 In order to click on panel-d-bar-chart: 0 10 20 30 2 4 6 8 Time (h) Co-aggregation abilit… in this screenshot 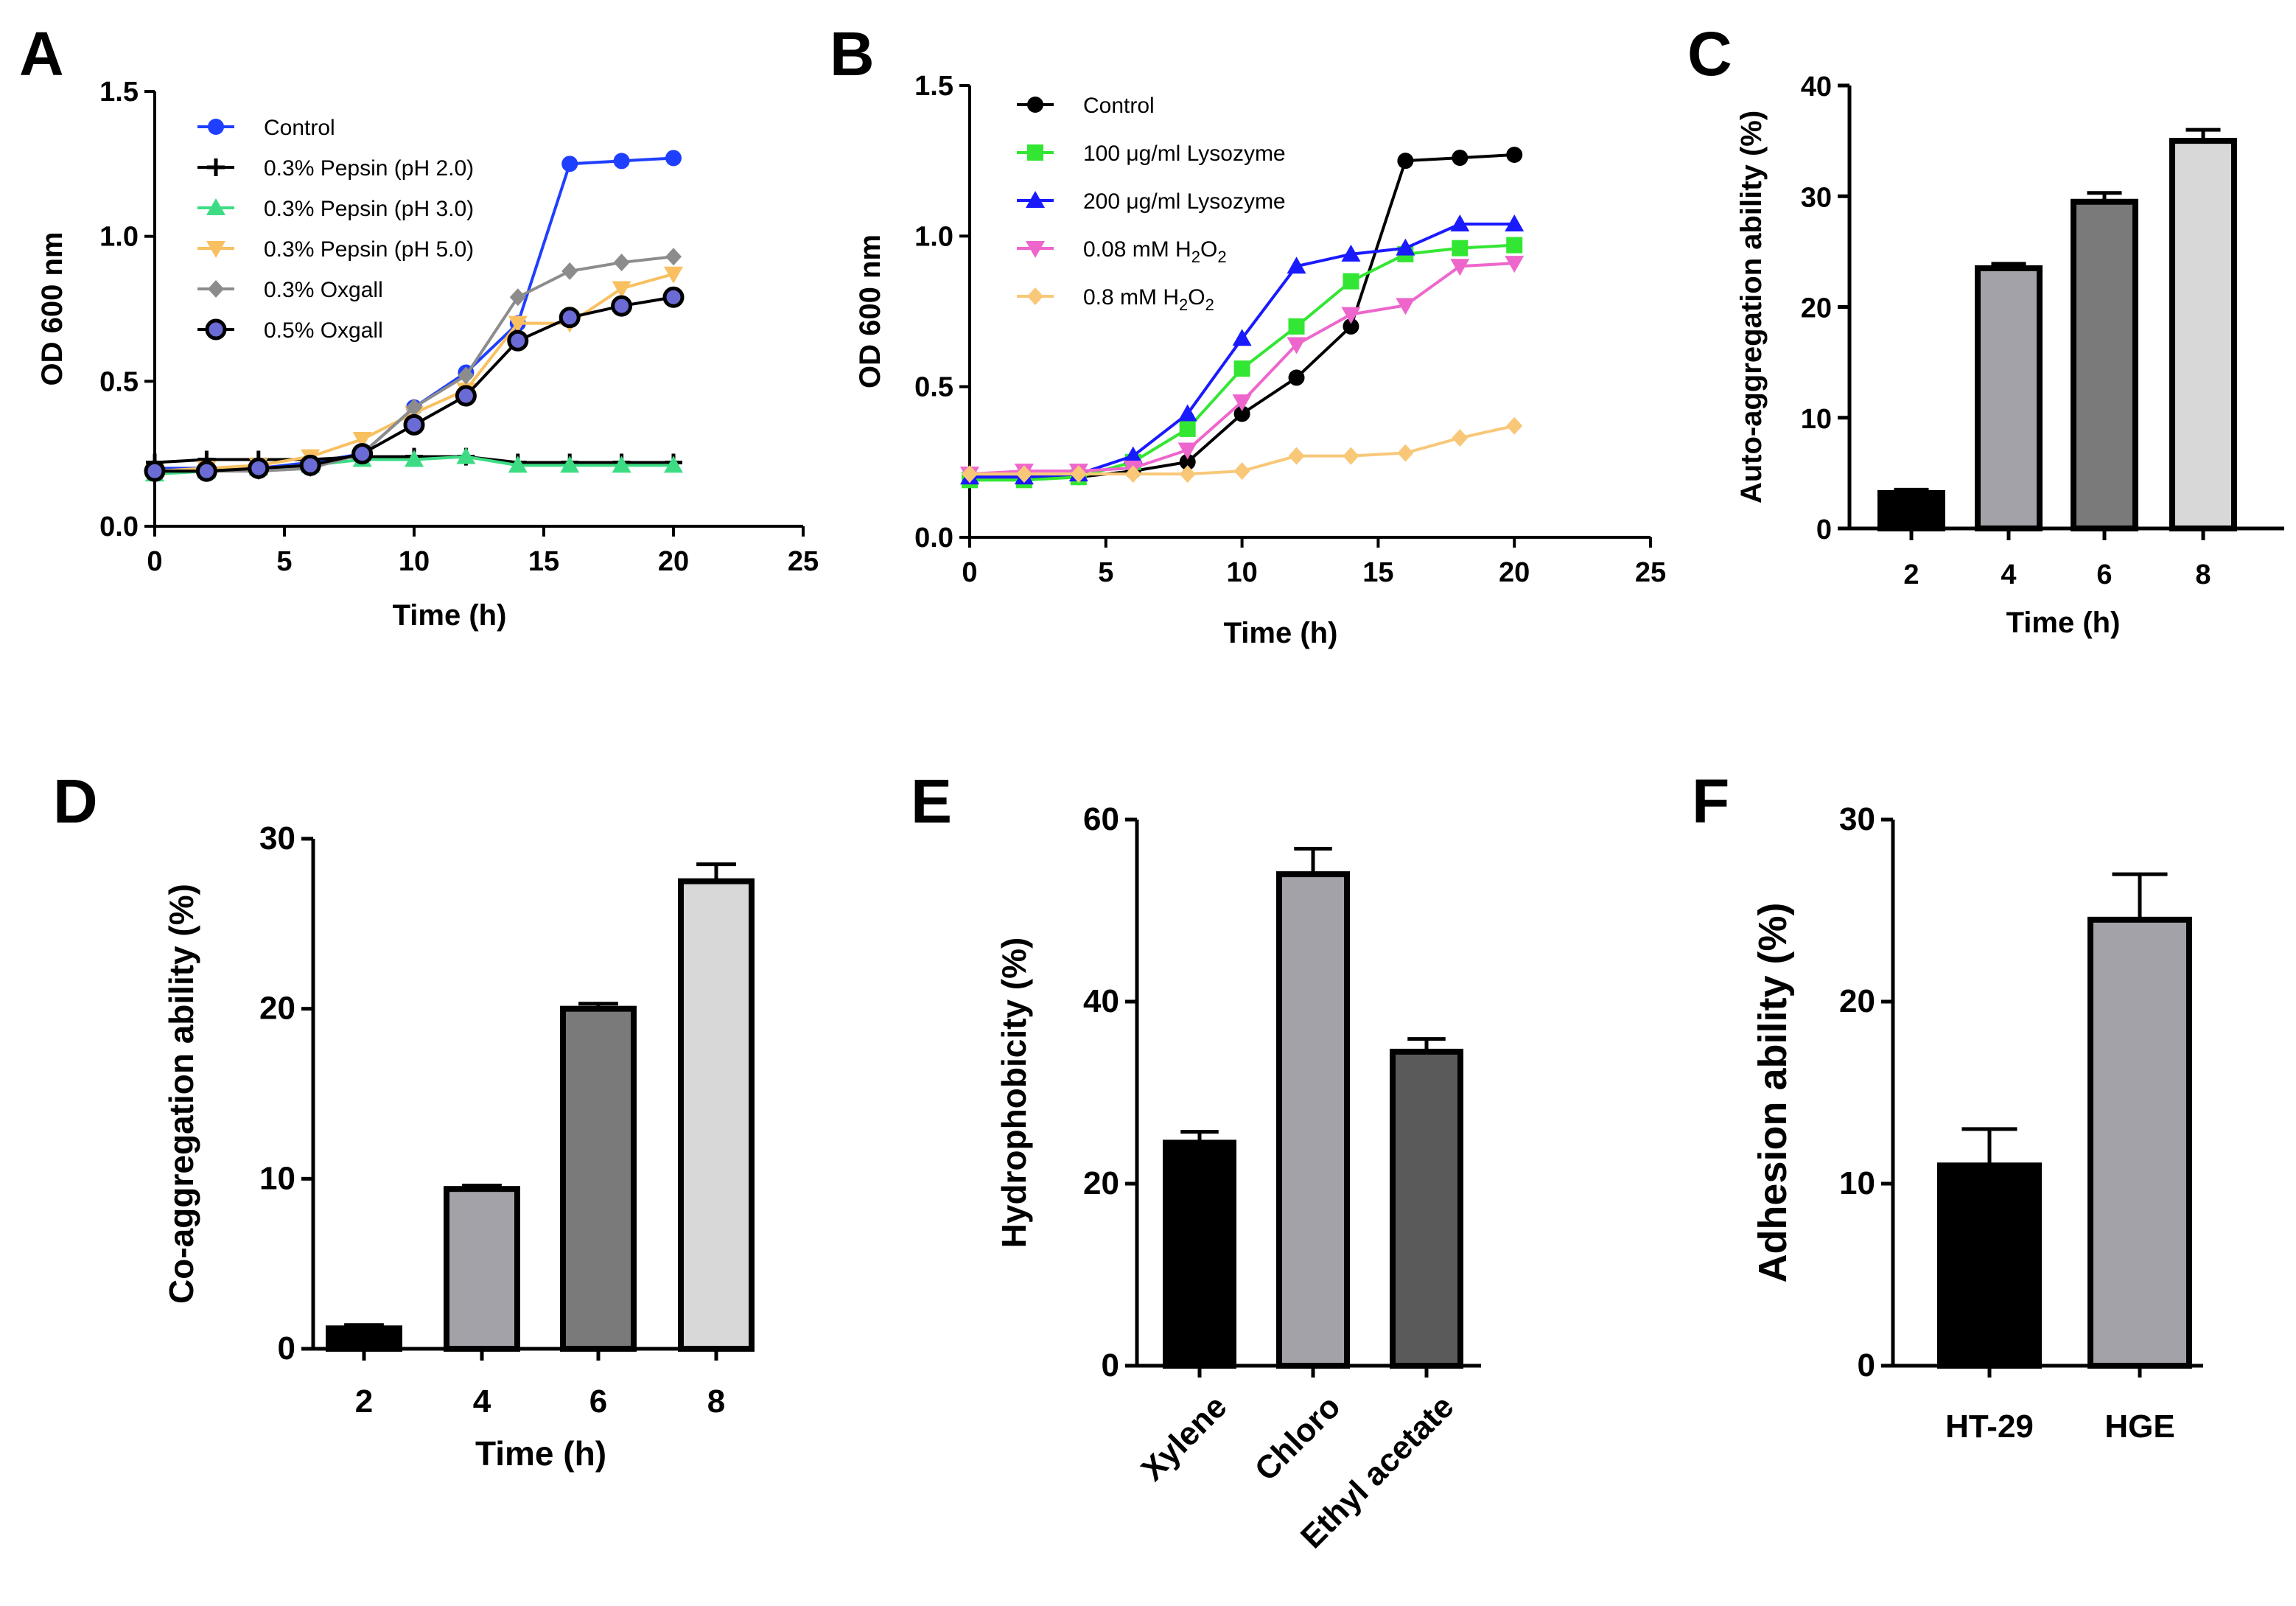, I will do `click(458, 1146)`.